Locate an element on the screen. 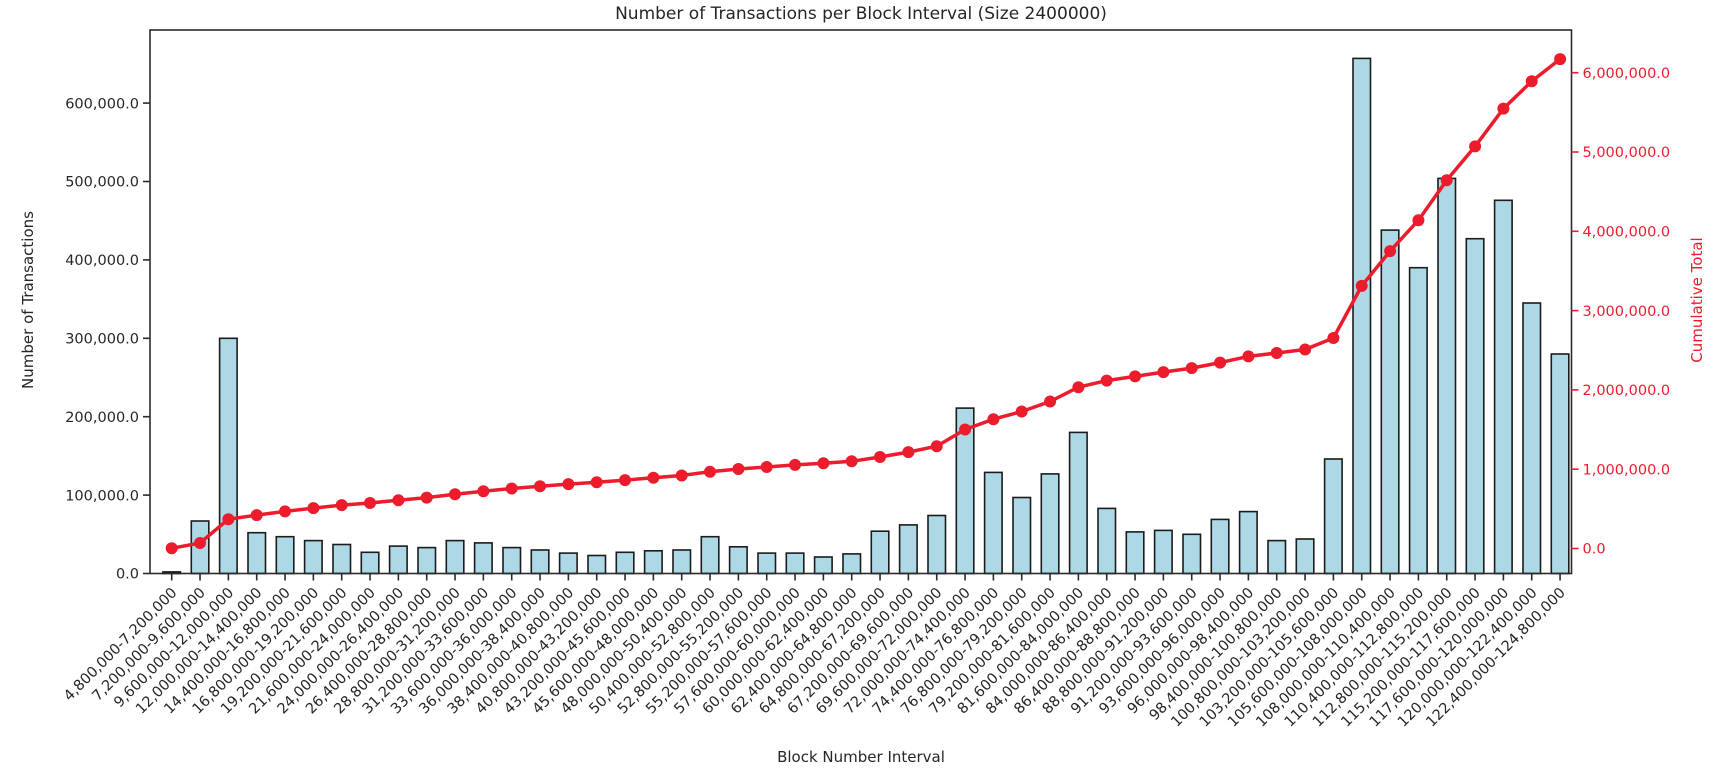  left-tick-label: 600,000.0 is located at coordinates (102, 104).